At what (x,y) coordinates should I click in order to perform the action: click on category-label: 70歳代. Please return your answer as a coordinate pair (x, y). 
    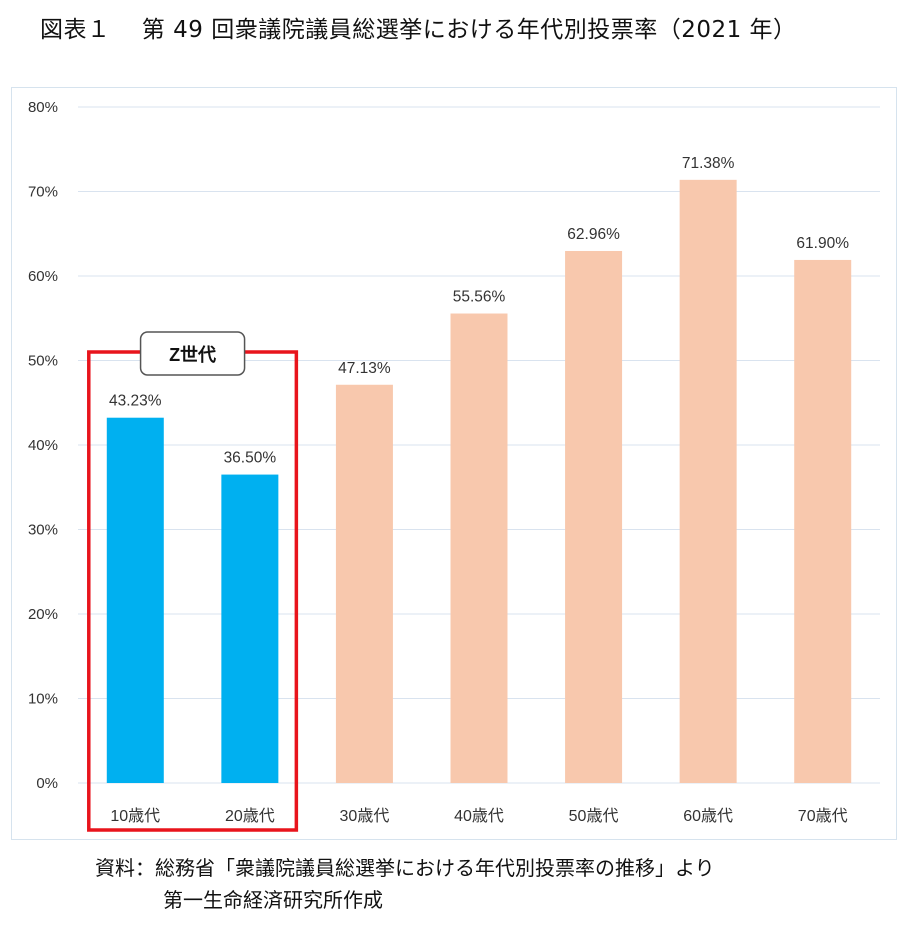
    Looking at the image, I should click on (823, 816).